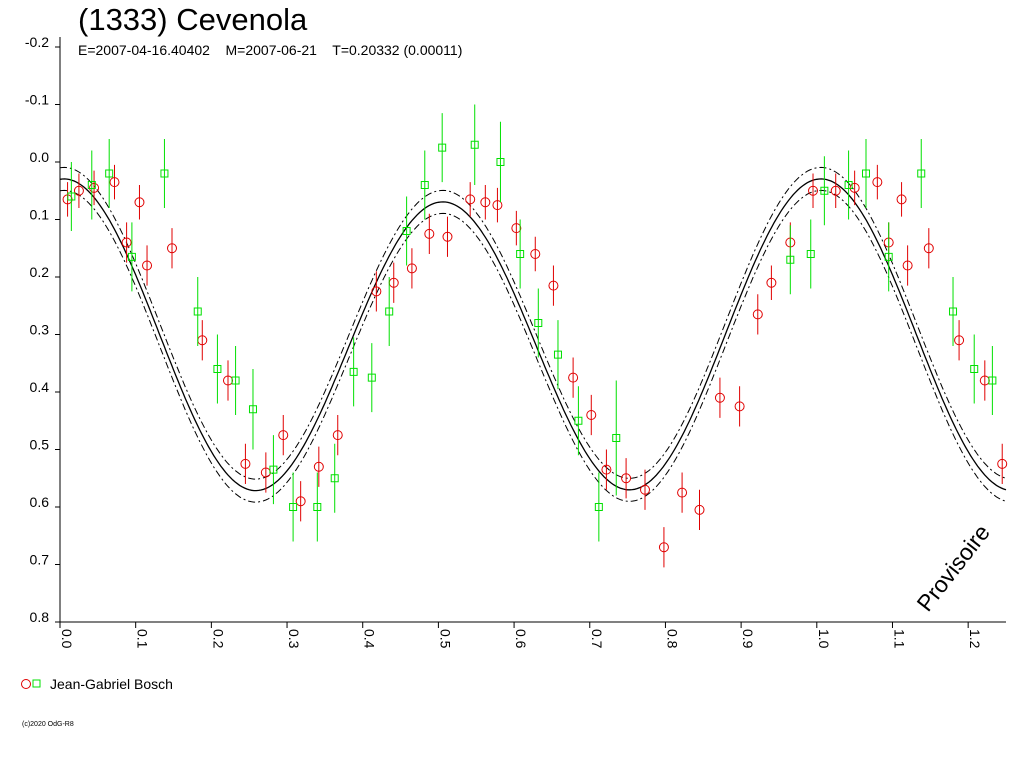  I want to click on y-tick-label: 0.6, so click(40, 502).